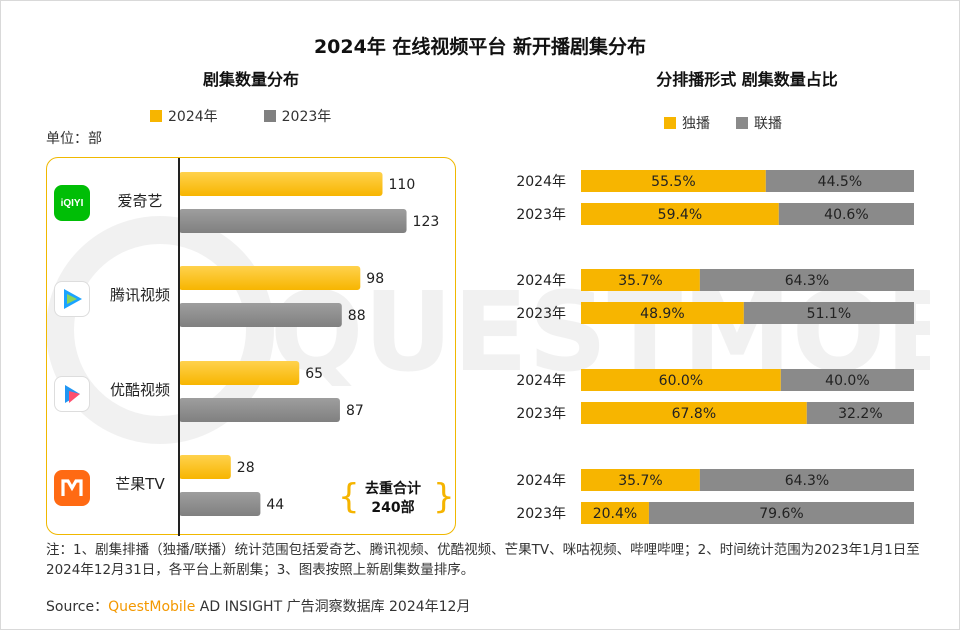 This screenshot has width=960, height=630. I want to click on exclusive-pct-label: 67.8%, so click(694, 414).